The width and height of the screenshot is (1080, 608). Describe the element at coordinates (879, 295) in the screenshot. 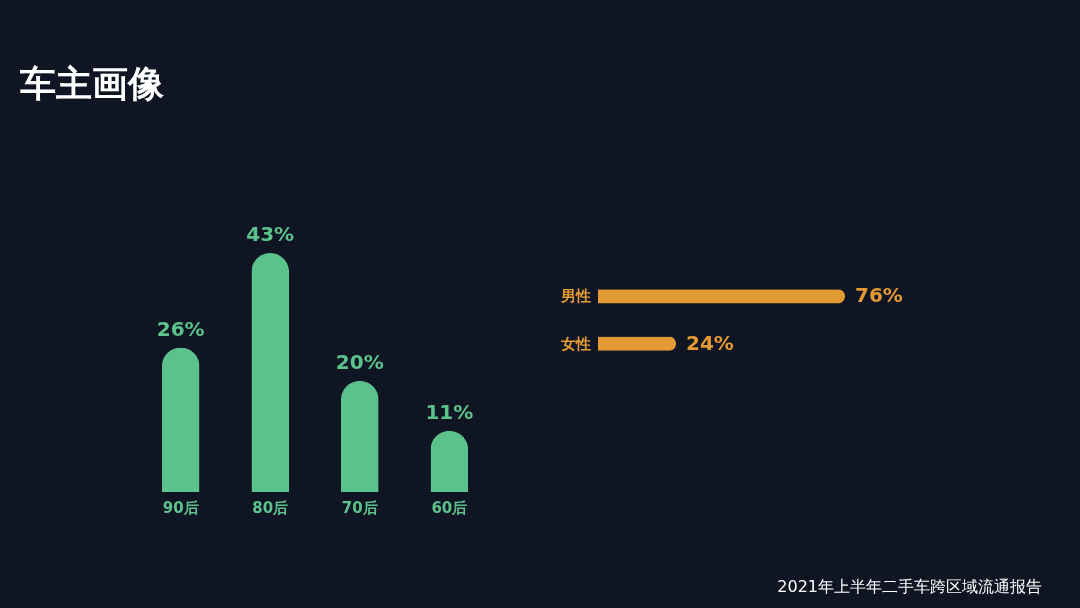

I see `data-label: 76%` at that location.